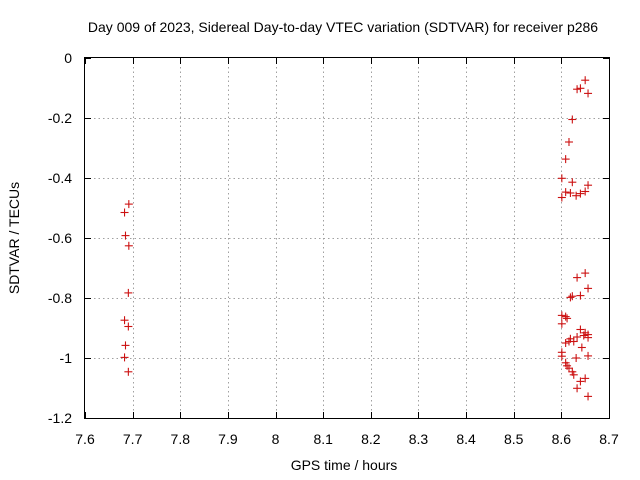  I want to click on y-tick-label: -1.2, so click(60, 418).